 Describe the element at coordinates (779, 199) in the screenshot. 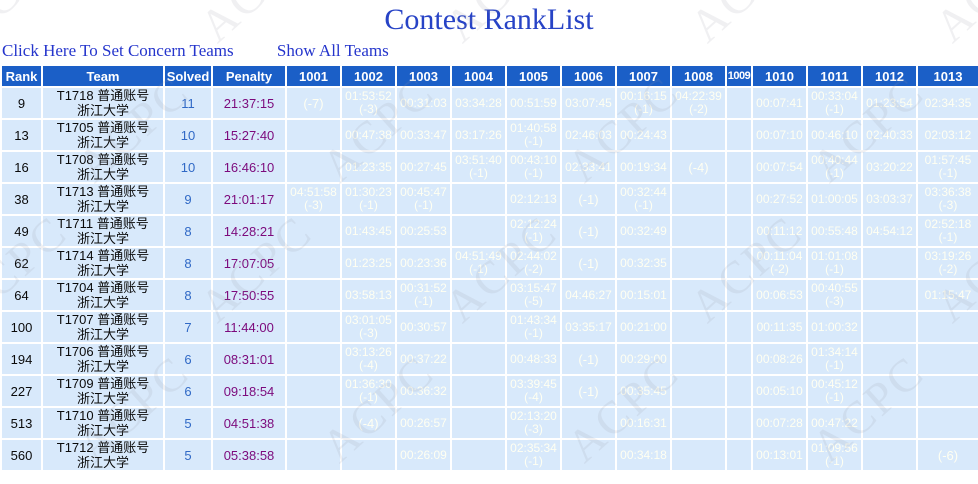

I see `cell-1010-accepted: 00:27:52` at that location.